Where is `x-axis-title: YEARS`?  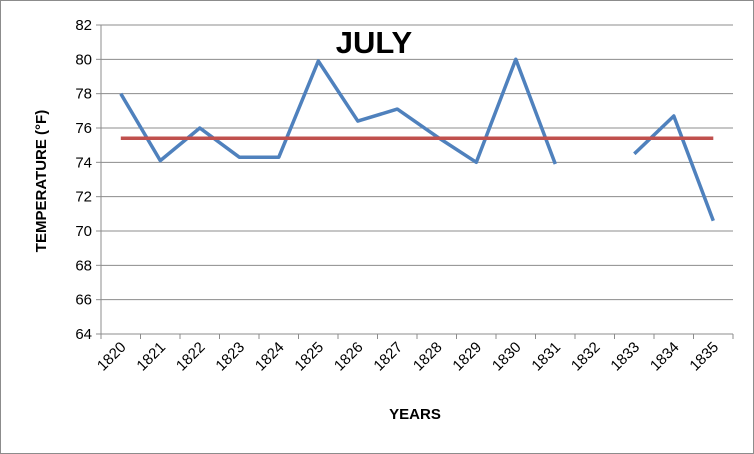
x-axis-title: YEARS is located at coordinates (415, 414).